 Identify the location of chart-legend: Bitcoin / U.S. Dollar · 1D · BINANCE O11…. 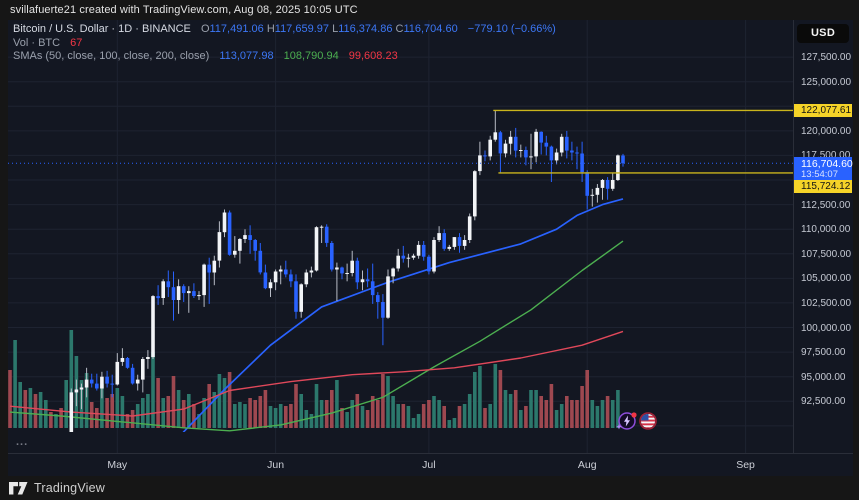
(284, 43).